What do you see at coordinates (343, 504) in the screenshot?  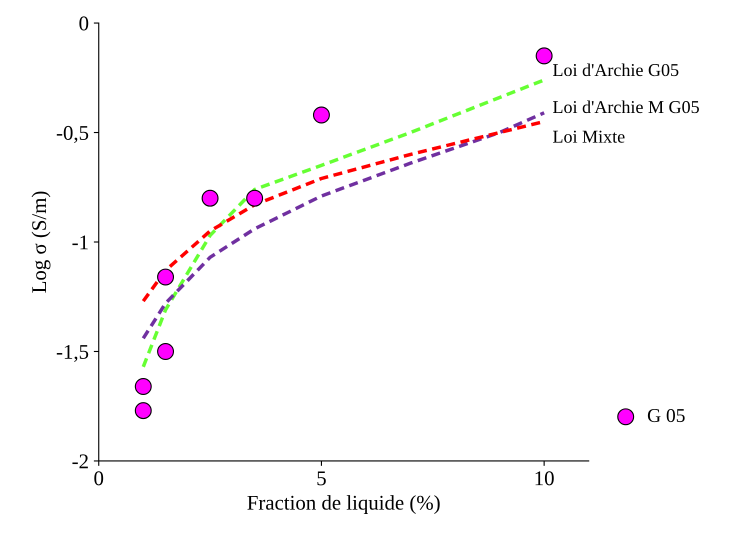 I see `x-axis-title: Fraction de liquide (%)` at bounding box center [343, 504].